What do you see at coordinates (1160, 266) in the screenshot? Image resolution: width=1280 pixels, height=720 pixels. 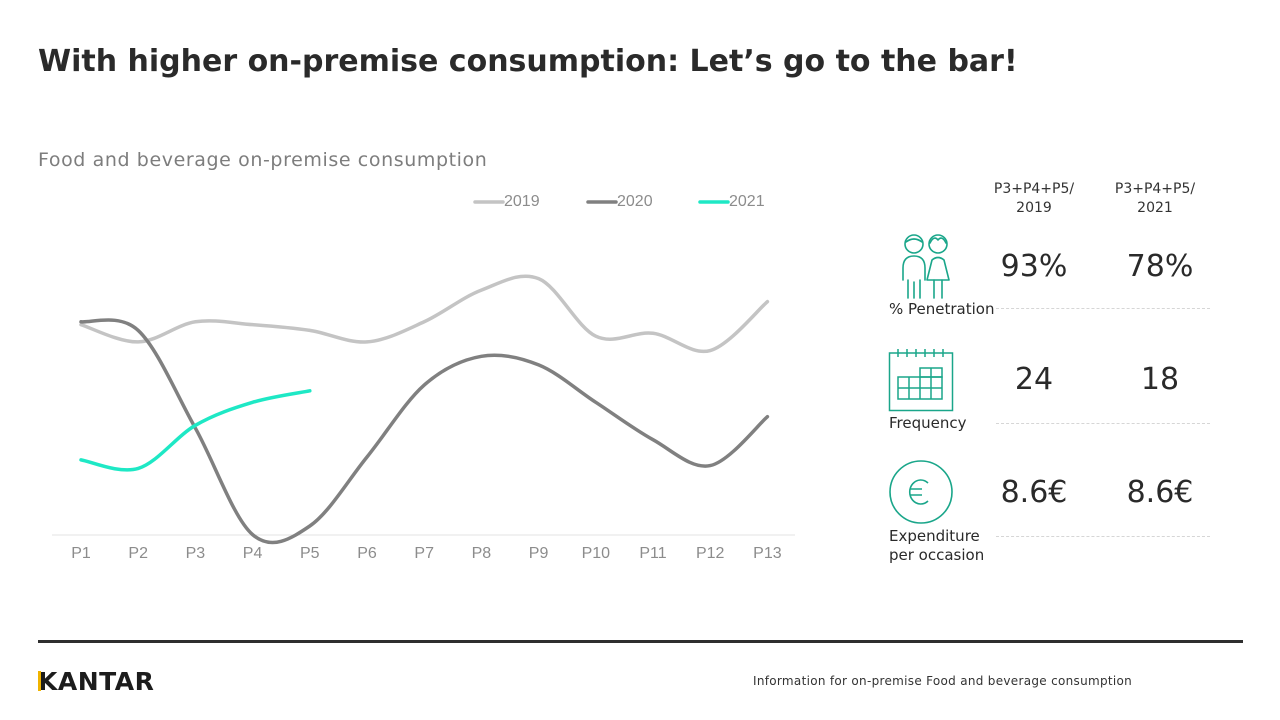 I see `penetration-2021-value: 78%` at bounding box center [1160, 266].